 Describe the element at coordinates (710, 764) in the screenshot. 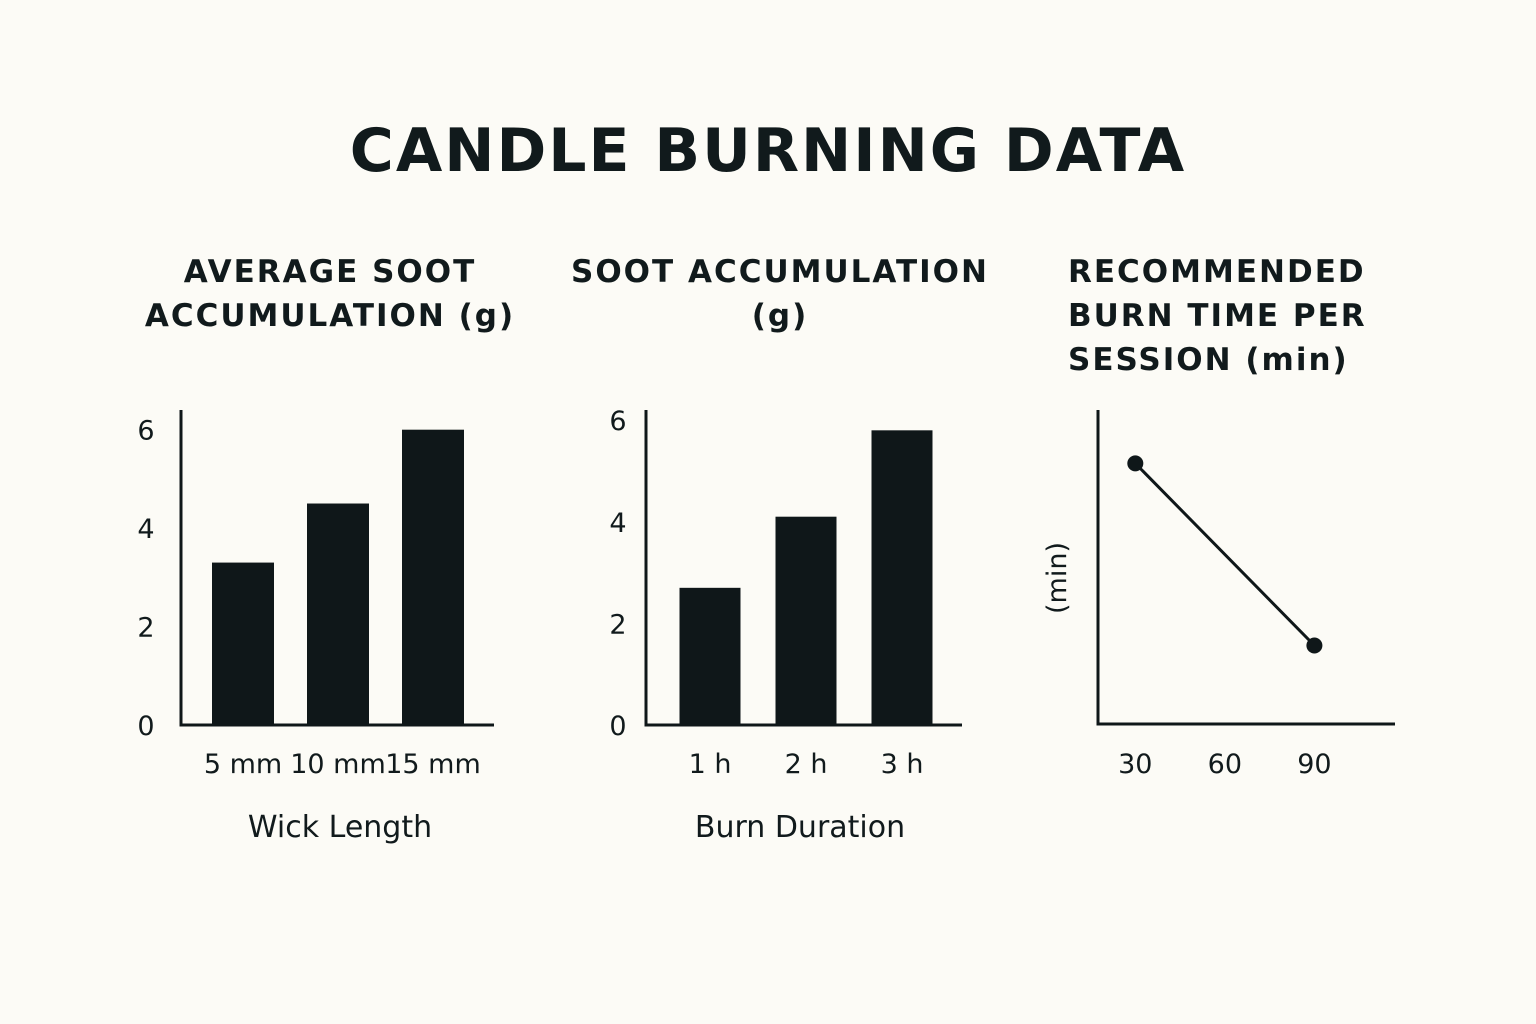

I see `x-tick-label: 1 h` at that location.